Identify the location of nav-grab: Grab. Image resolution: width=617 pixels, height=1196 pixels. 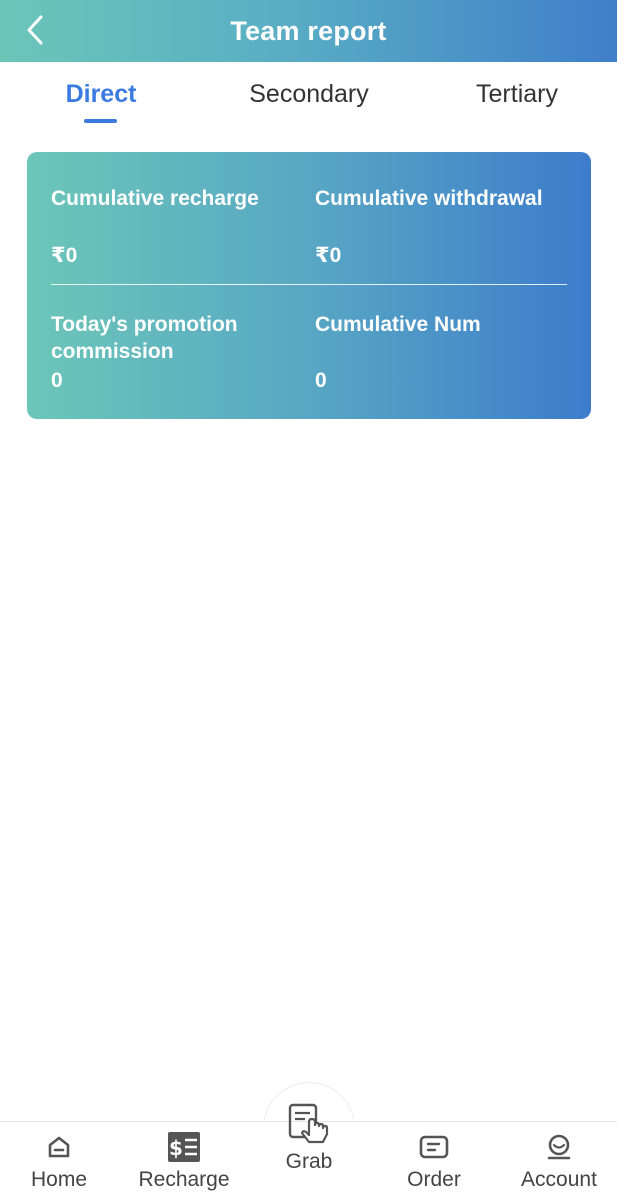
(309, 1138).